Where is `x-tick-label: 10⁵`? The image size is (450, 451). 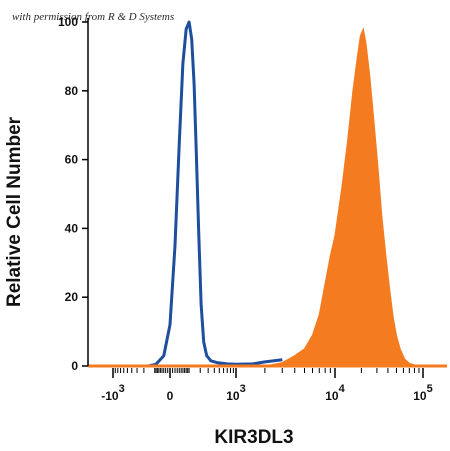
x-tick-label: 10⁵ is located at coordinates (422, 393).